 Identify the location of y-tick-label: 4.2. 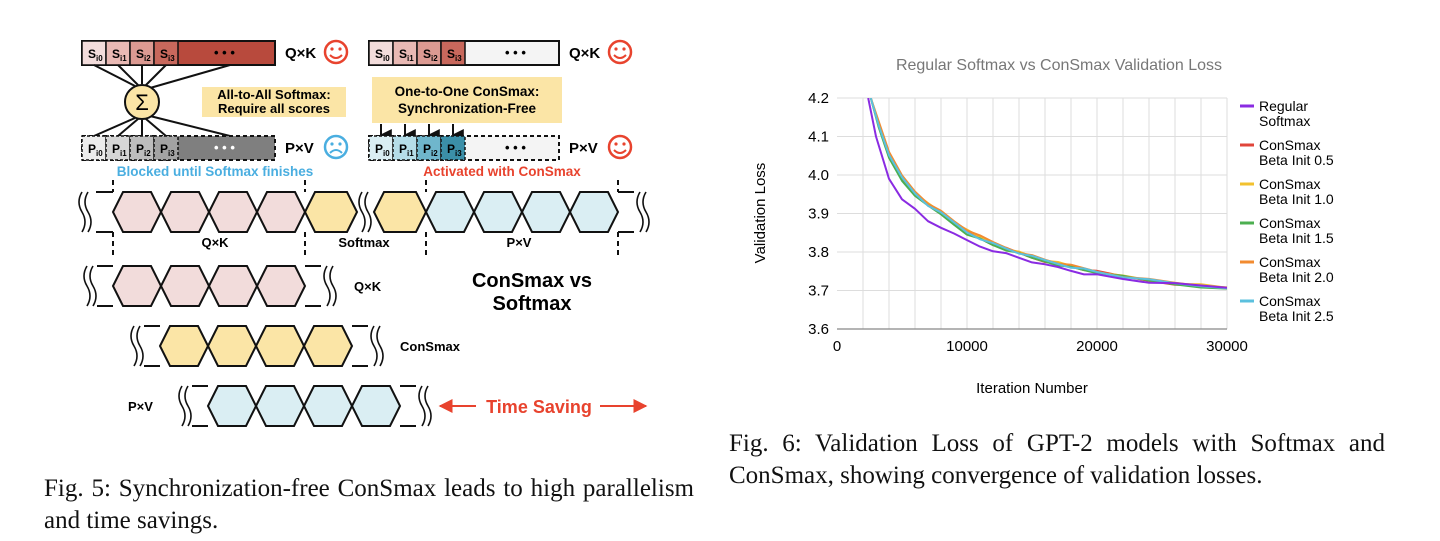
(818, 98).